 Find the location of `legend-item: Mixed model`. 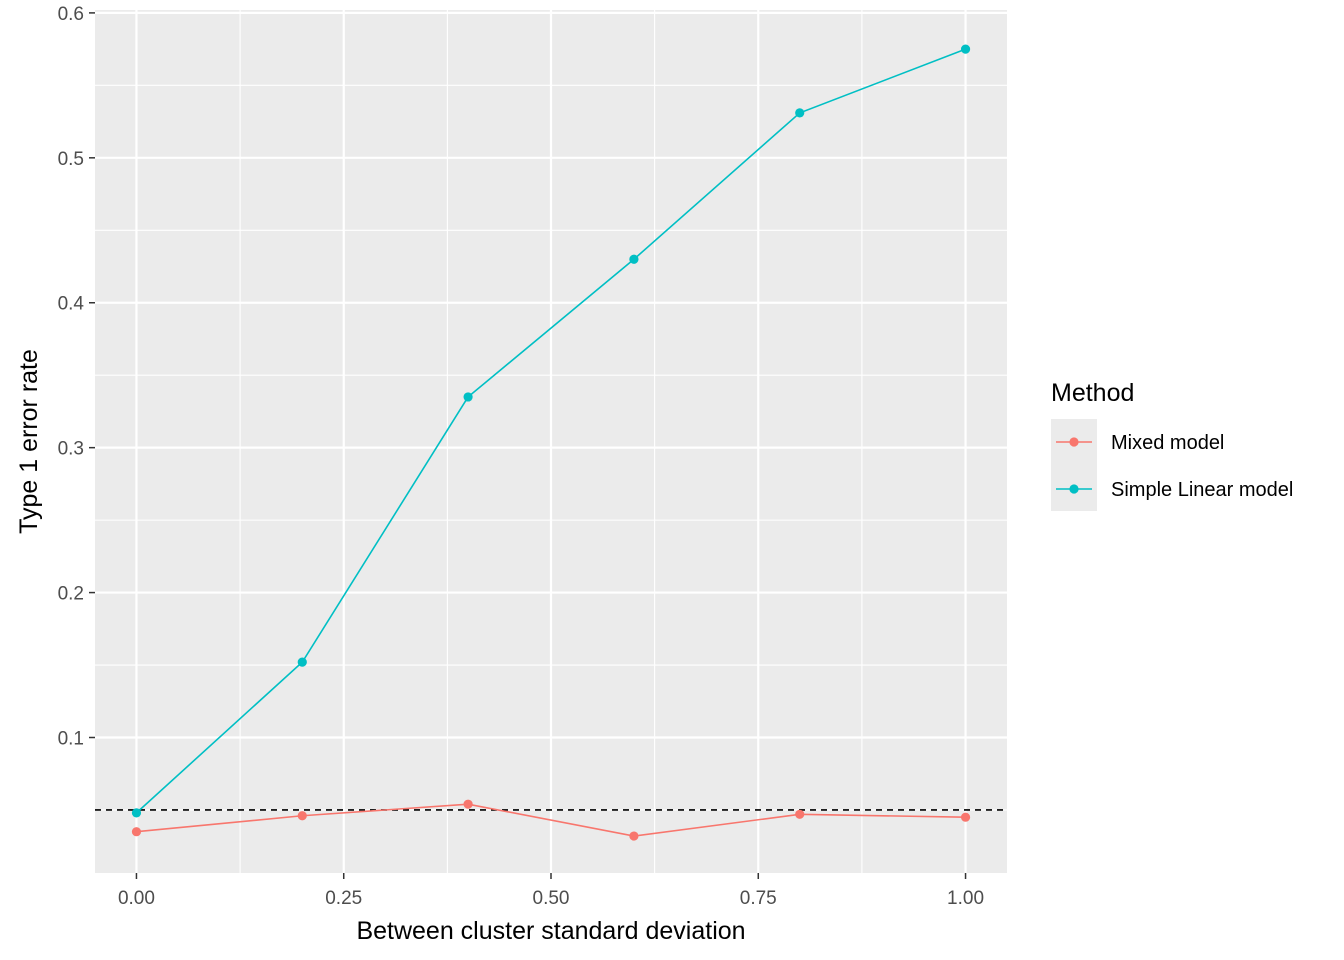

legend-item: Mixed model is located at coordinates (1140, 443).